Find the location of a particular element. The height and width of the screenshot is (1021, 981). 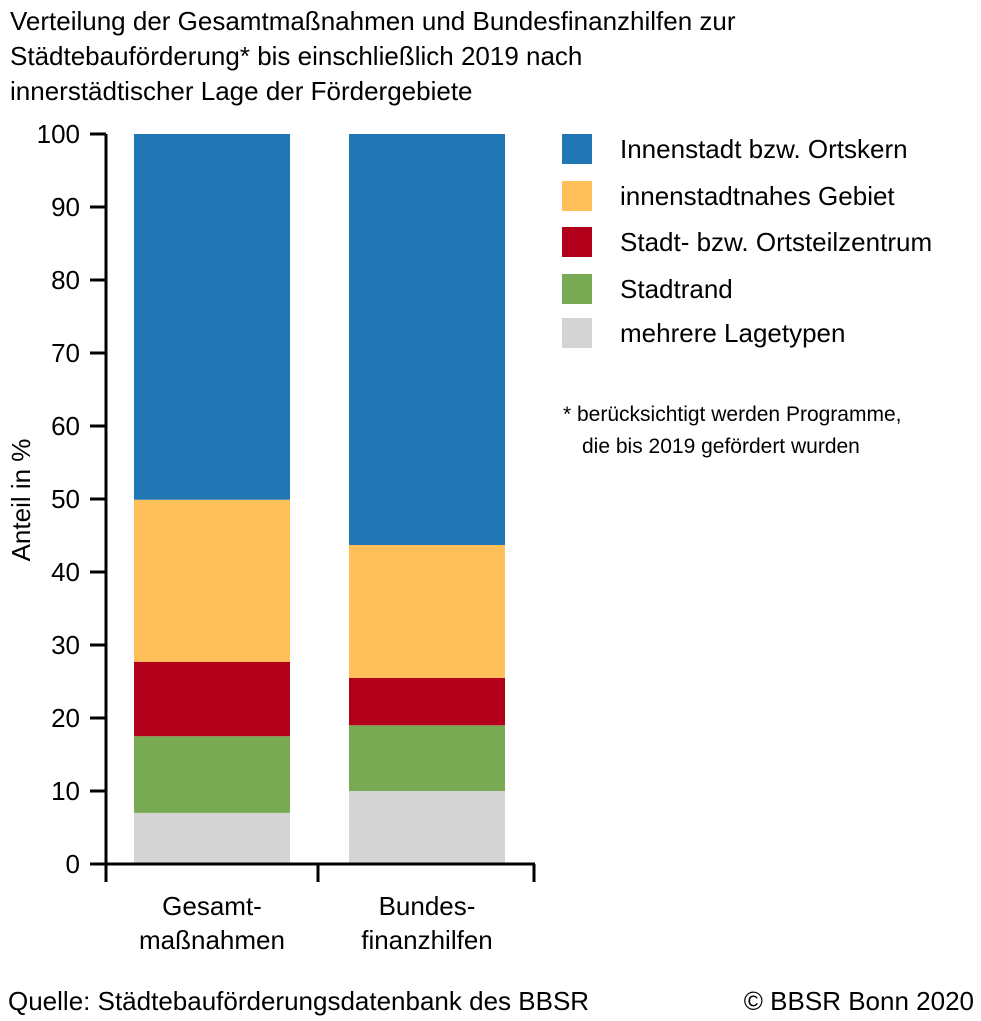

y-tick-label: 100 is located at coordinates (58, 134).